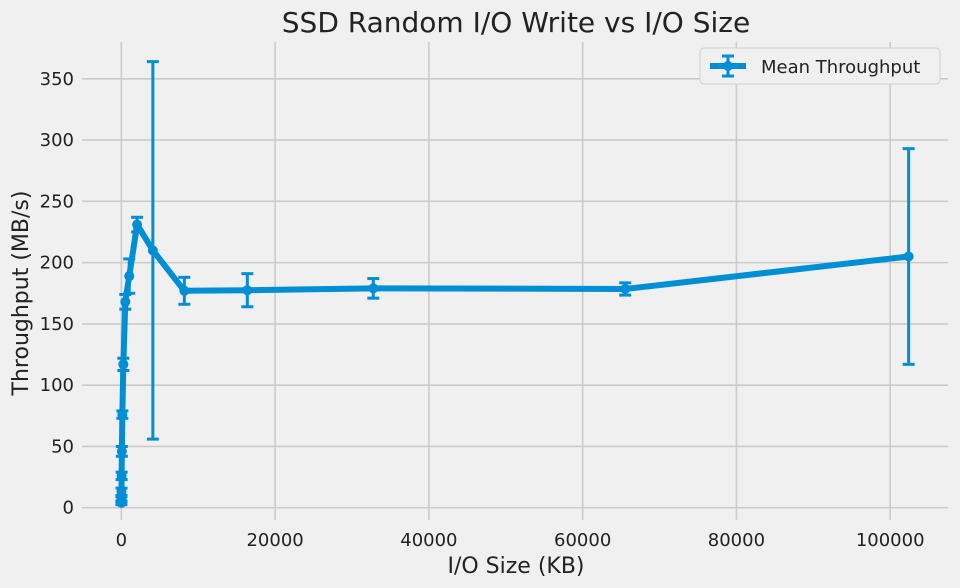  I want to click on y-tick-label: 200, so click(57, 263).